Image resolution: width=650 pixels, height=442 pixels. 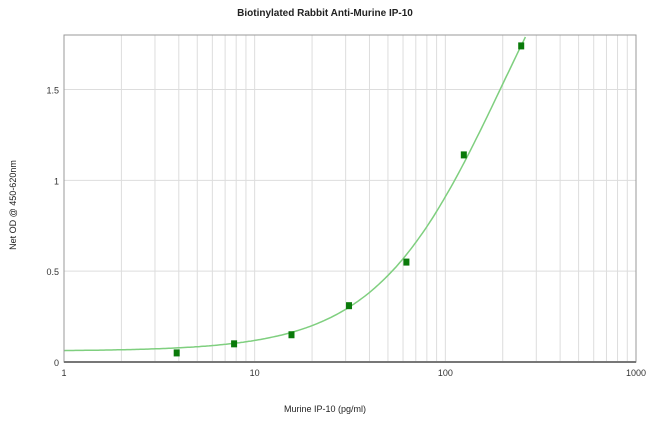 What do you see at coordinates (52, 272) in the screenshot?
I see `y-tick-label: 0.5` at bounding box center [52, 272].